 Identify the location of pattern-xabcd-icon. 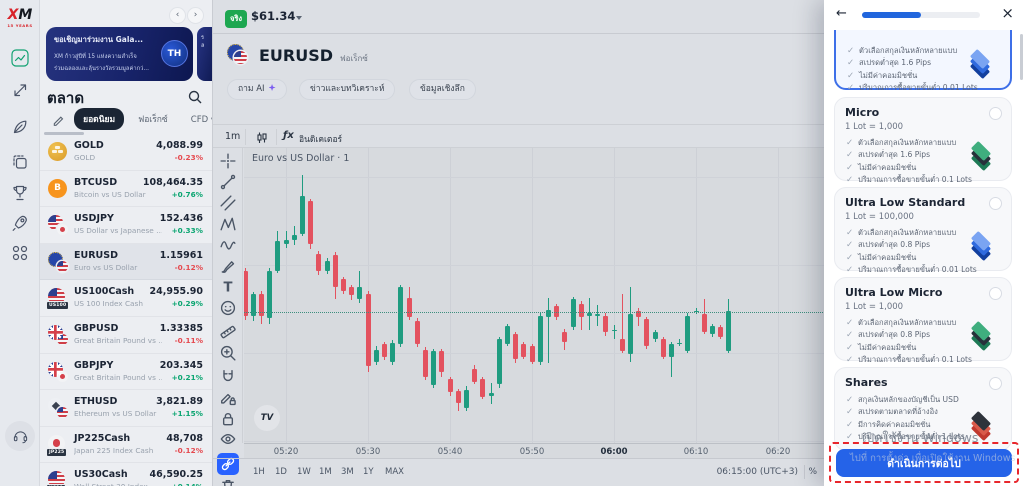
(228, 224).